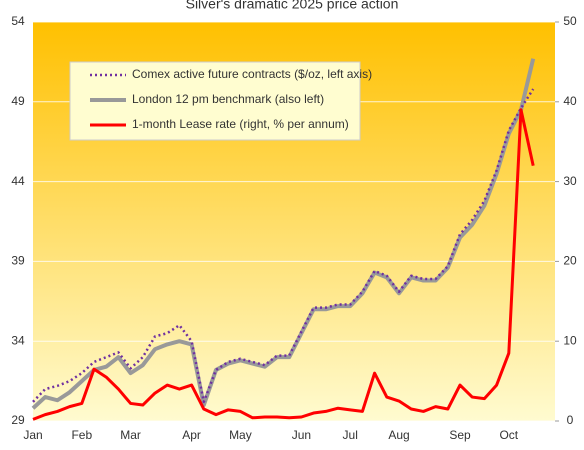 The width and height of the screenshot is (584, 450). Describe the element at coordinates (570, 420) in the screenshot. I see `y2-tick-label: 0` at that location.